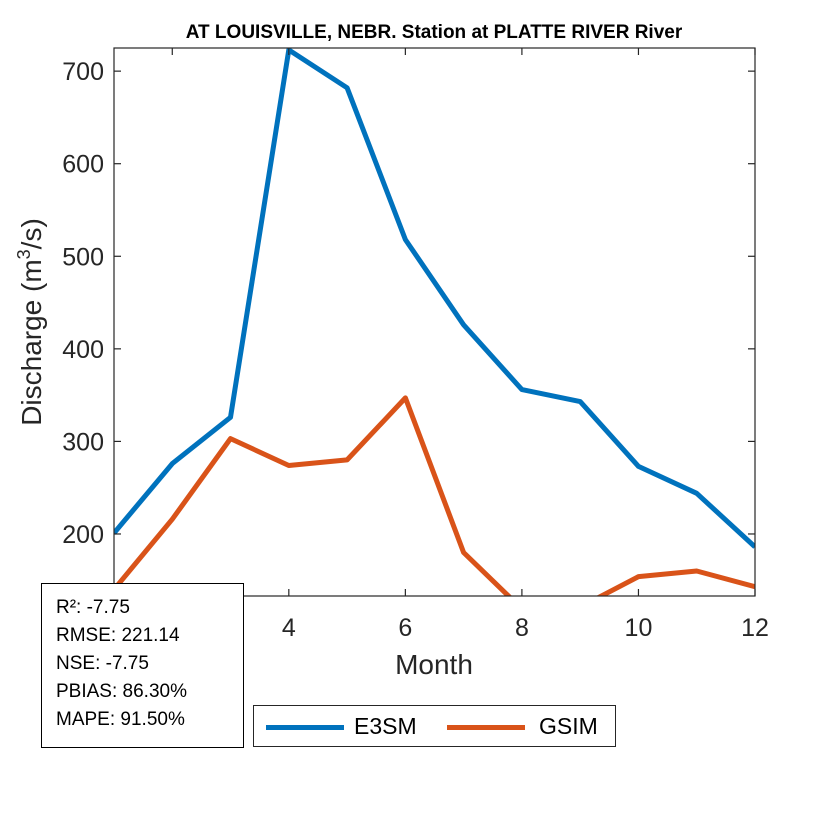  What do you see at coordinates (522, 628) in the screenshot?
I see `x-tick-label: 8` at bounding box center [522, 628].